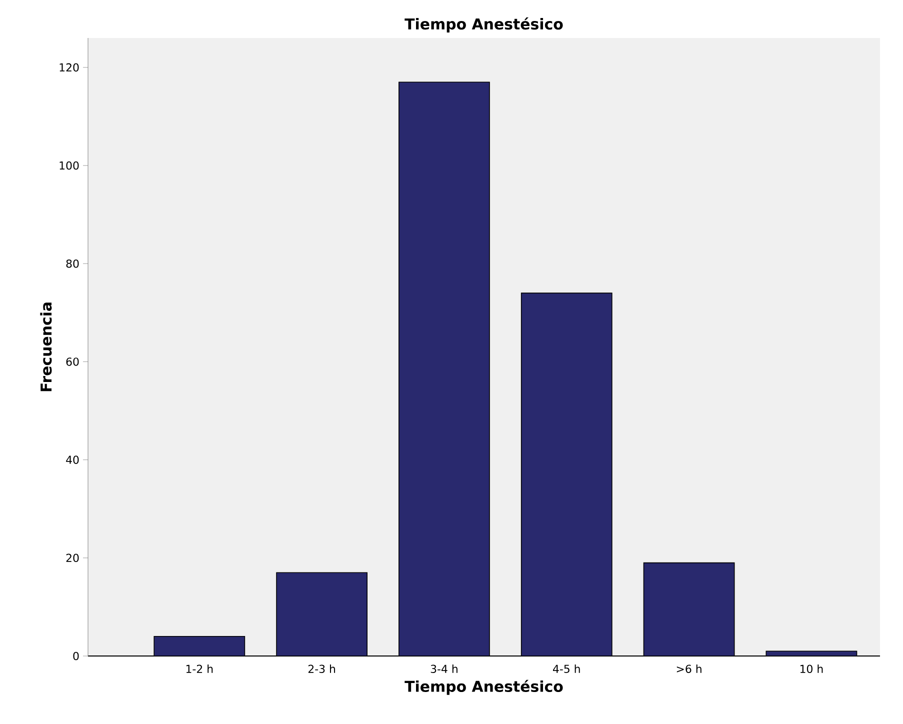 Image resolution: width=903 pixels, height=724 pixels. I want to click on x-axis-title: Tiempo Anestésico, so click(483, 687).